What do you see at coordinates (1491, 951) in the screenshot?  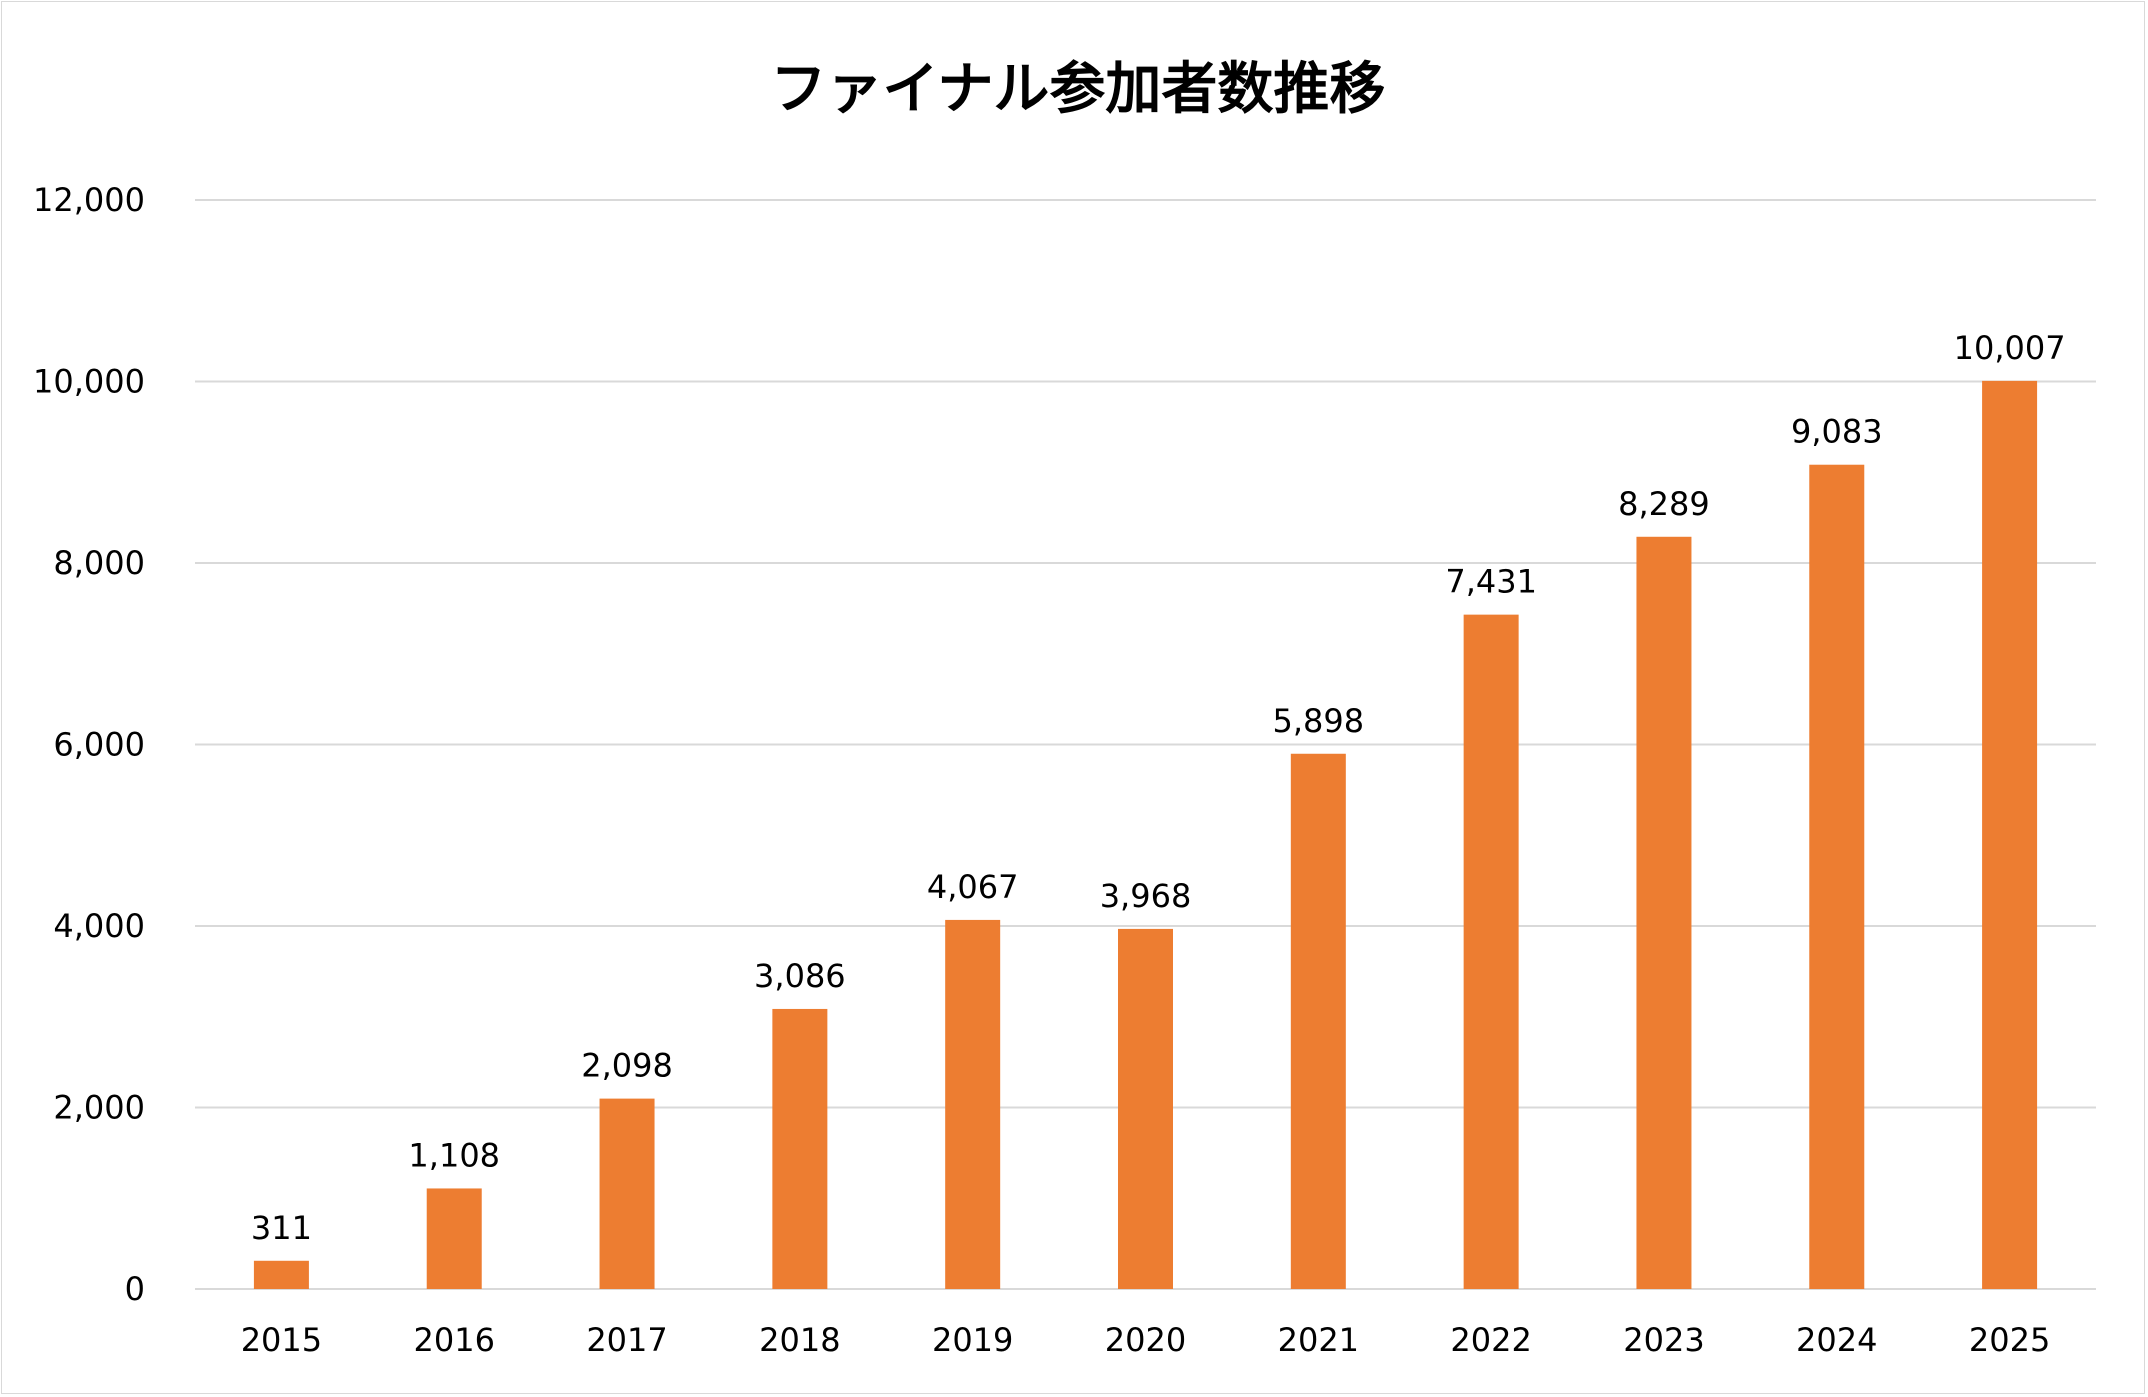 I see `bar-2022` at bounding box center [1491, 951].